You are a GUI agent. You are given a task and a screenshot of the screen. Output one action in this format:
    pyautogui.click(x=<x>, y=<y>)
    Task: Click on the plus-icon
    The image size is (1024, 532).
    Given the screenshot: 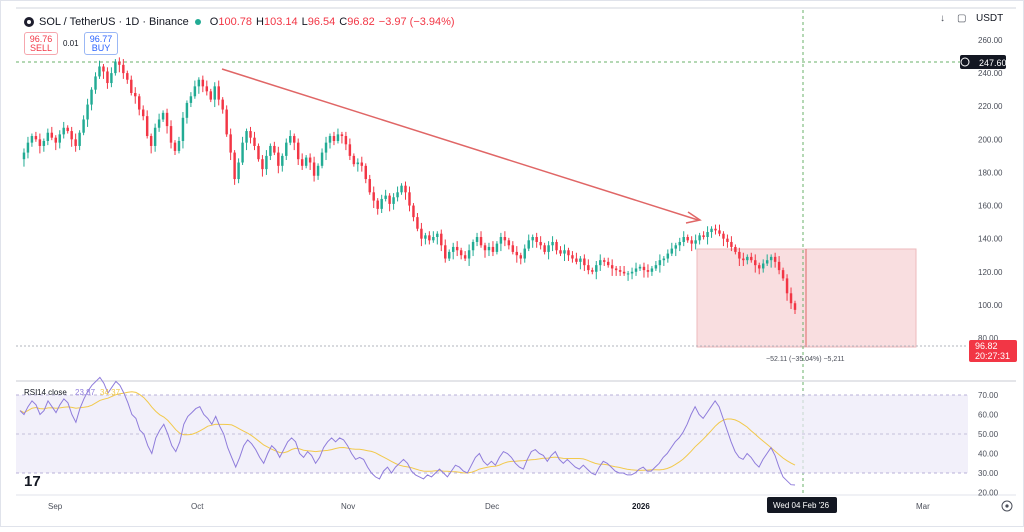 What is the action you would take?
    pyautogui.click(x=965, y=62)
    